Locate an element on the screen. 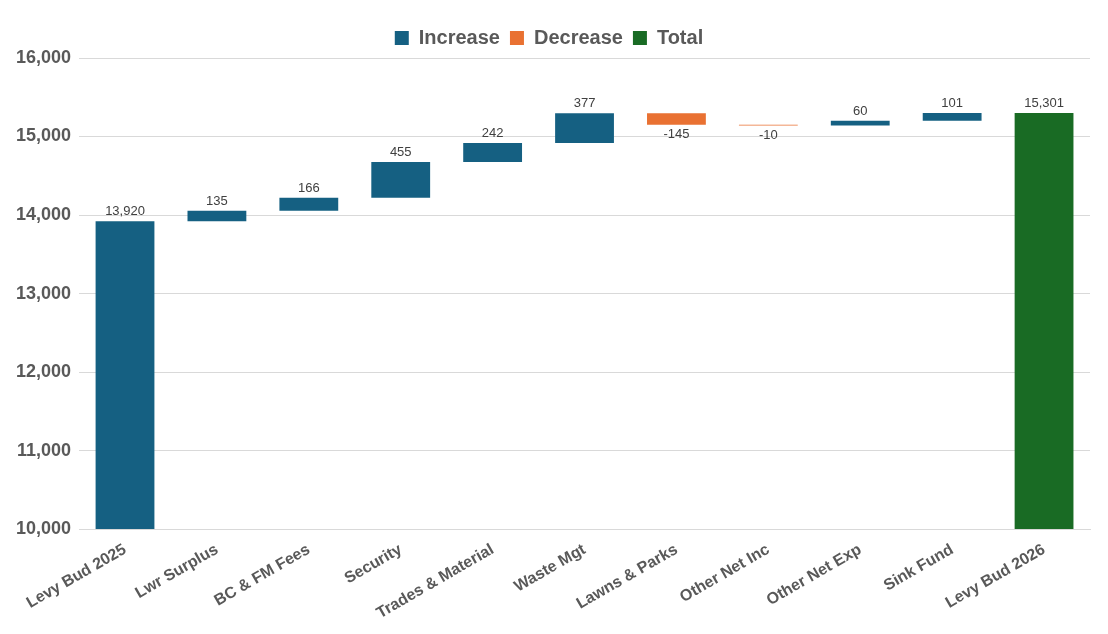  data-label: -10 is located at coordinates (768, 134).